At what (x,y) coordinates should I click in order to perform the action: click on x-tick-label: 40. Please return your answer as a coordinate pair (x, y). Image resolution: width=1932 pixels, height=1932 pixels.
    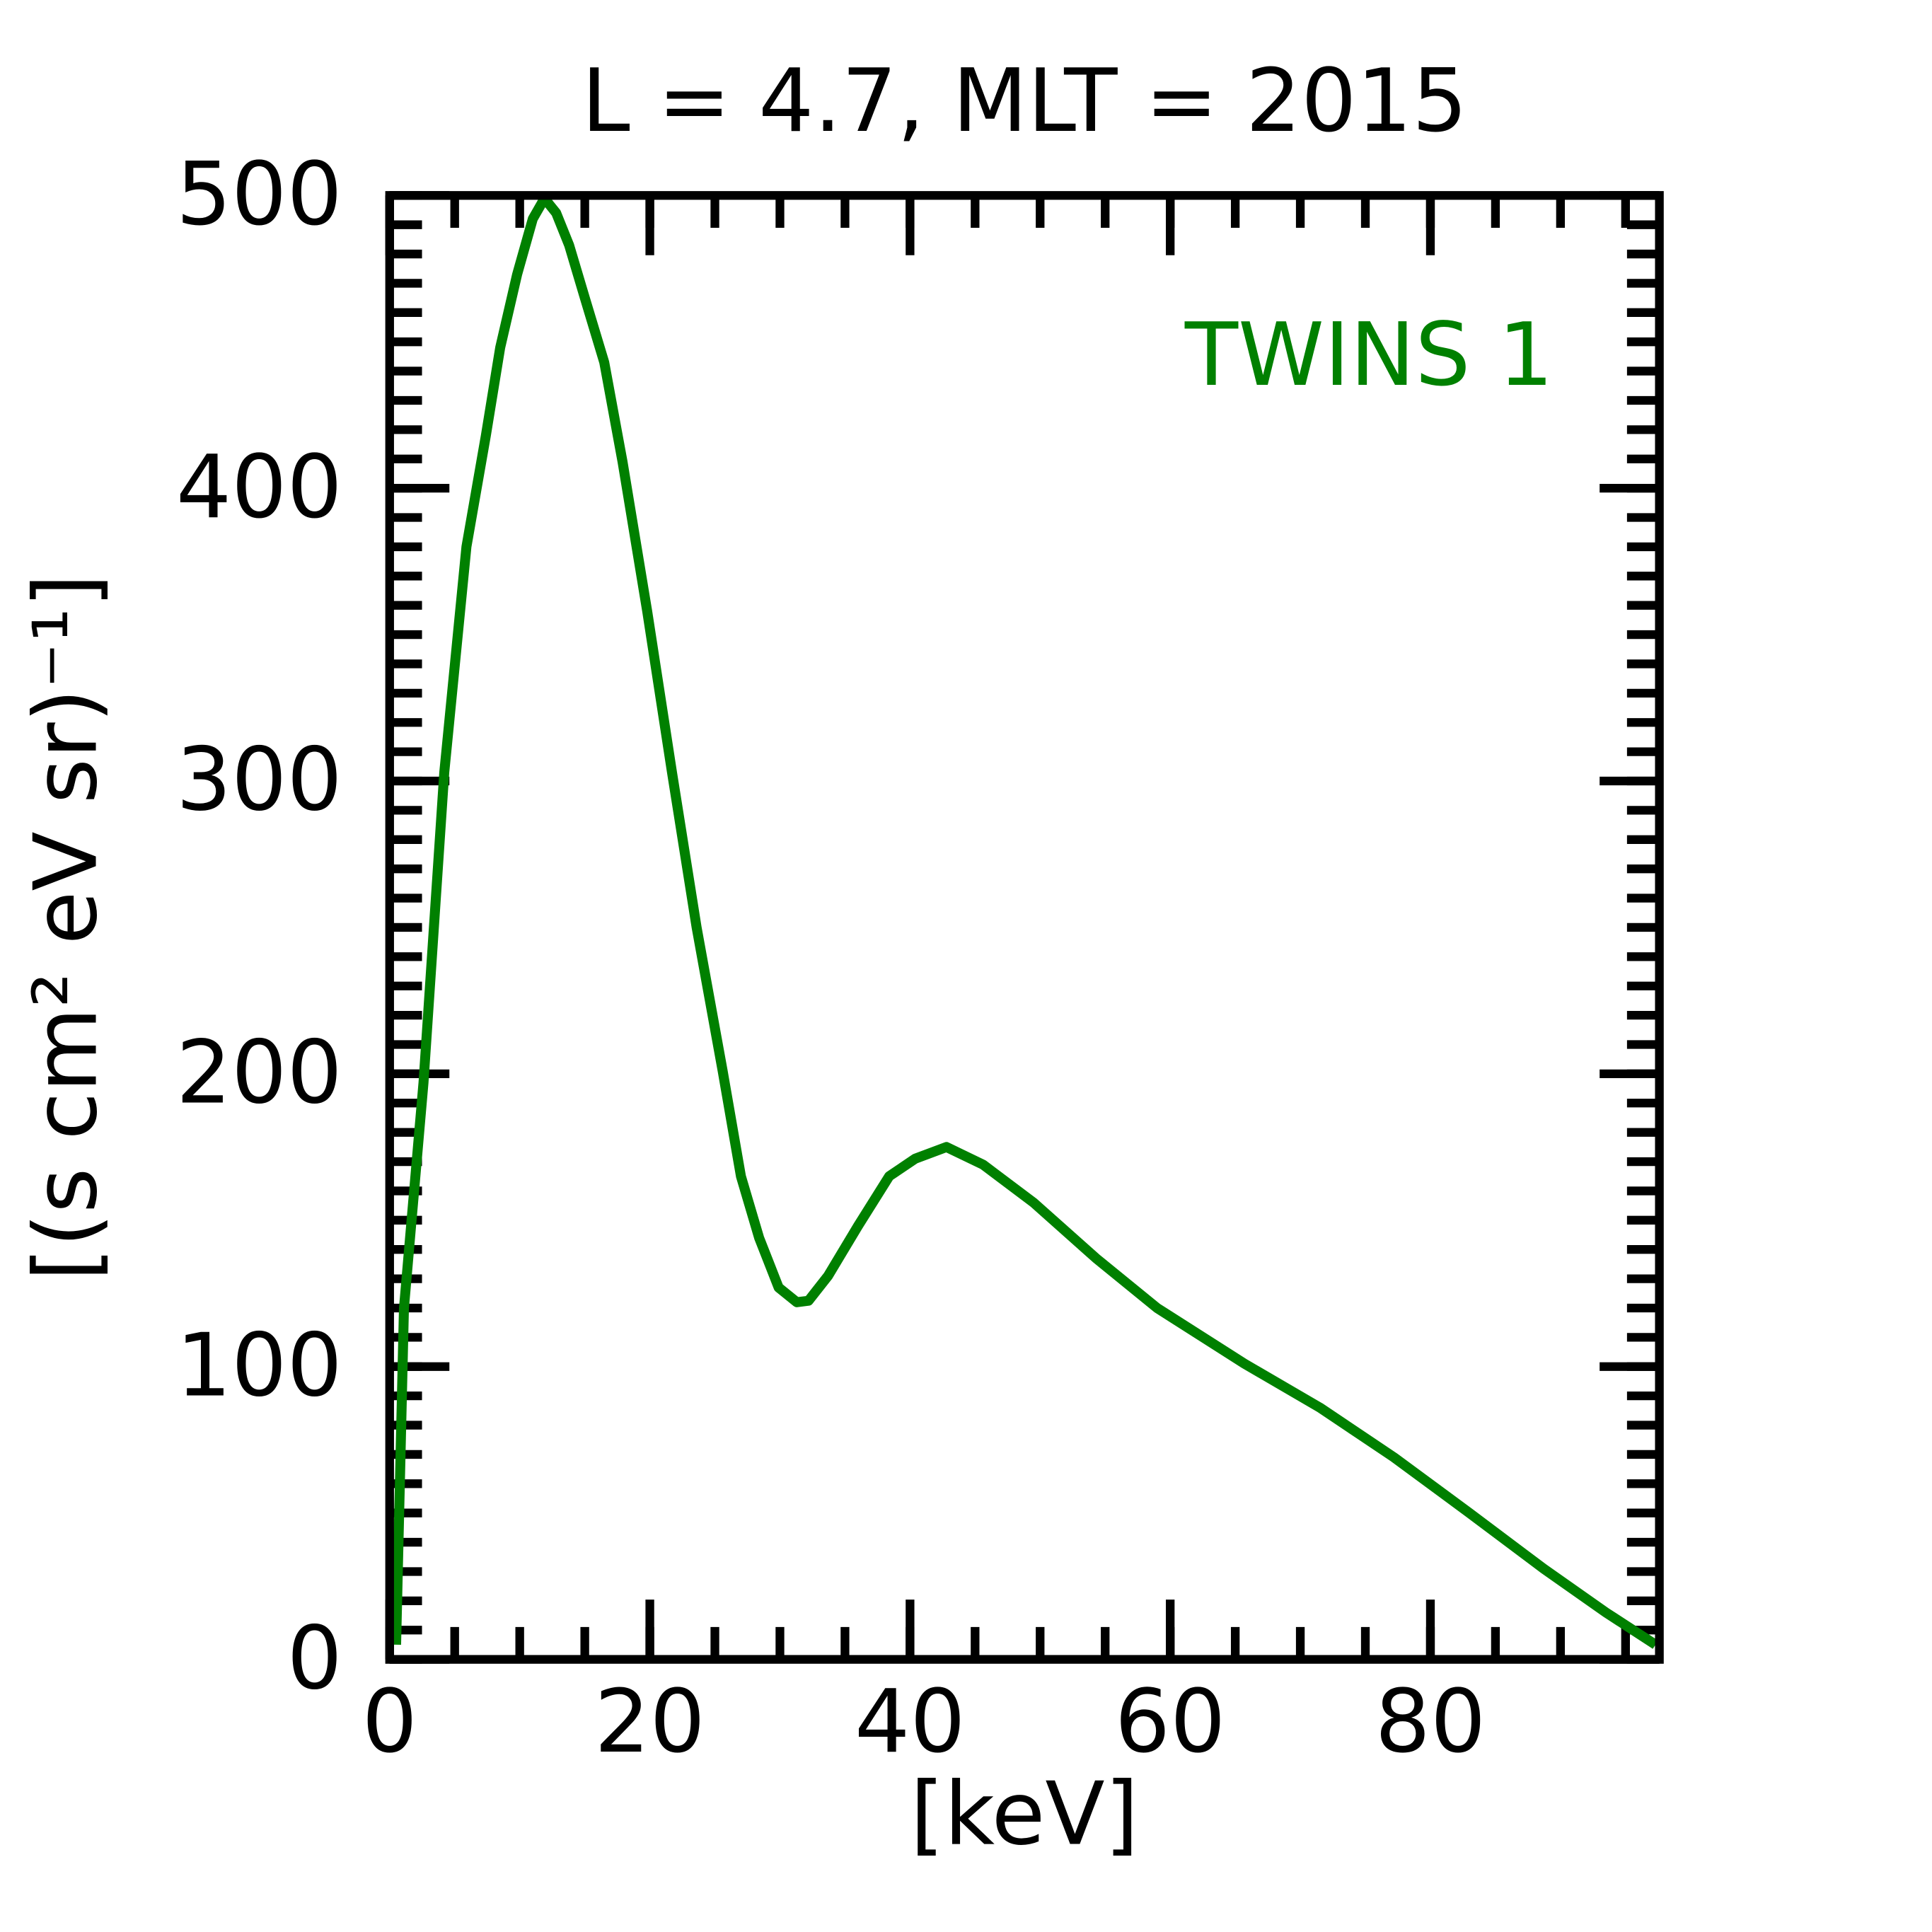
    Looking at the image, I should click on (910, 1722).